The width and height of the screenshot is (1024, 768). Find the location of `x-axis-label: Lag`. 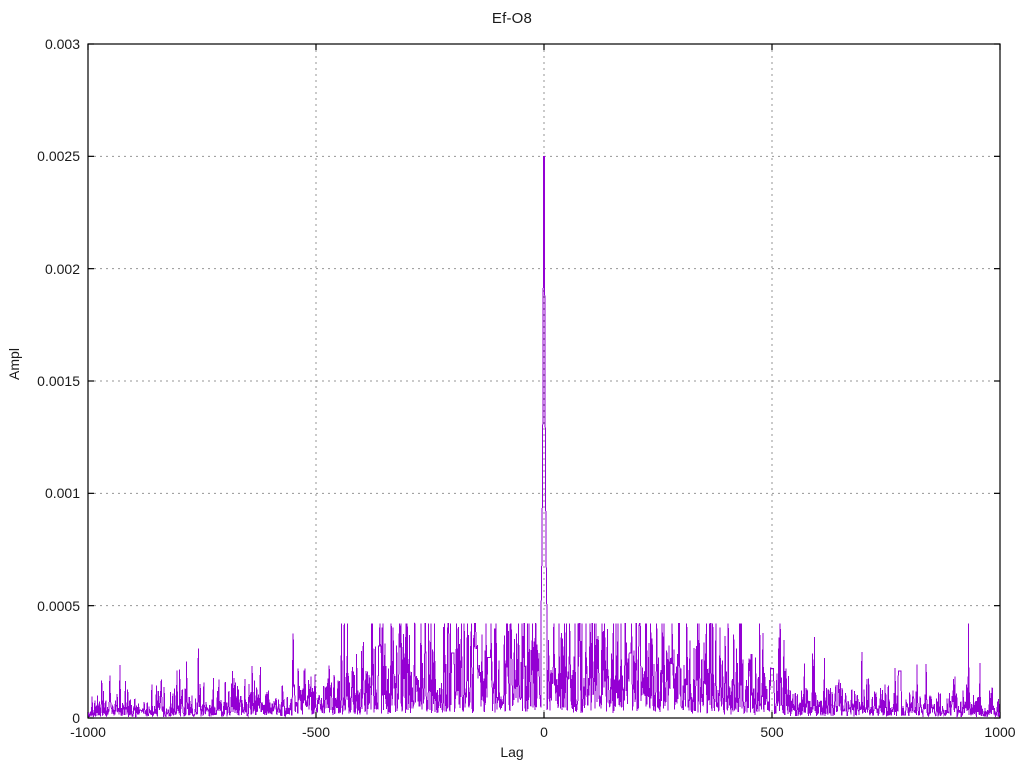

x-axis-label: Lag is located at coordinates (512, 752).